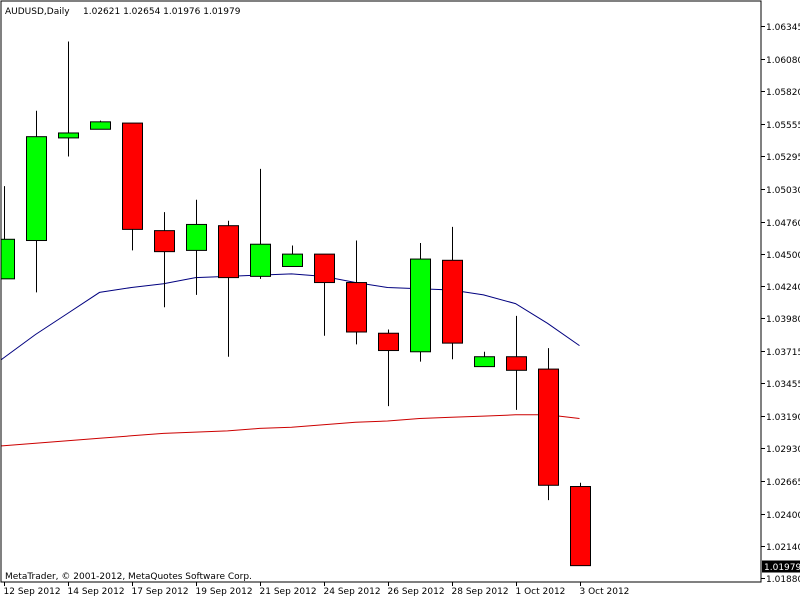  I want to click on time-tick-label: 28 Sep 2012, so click(480, 592).